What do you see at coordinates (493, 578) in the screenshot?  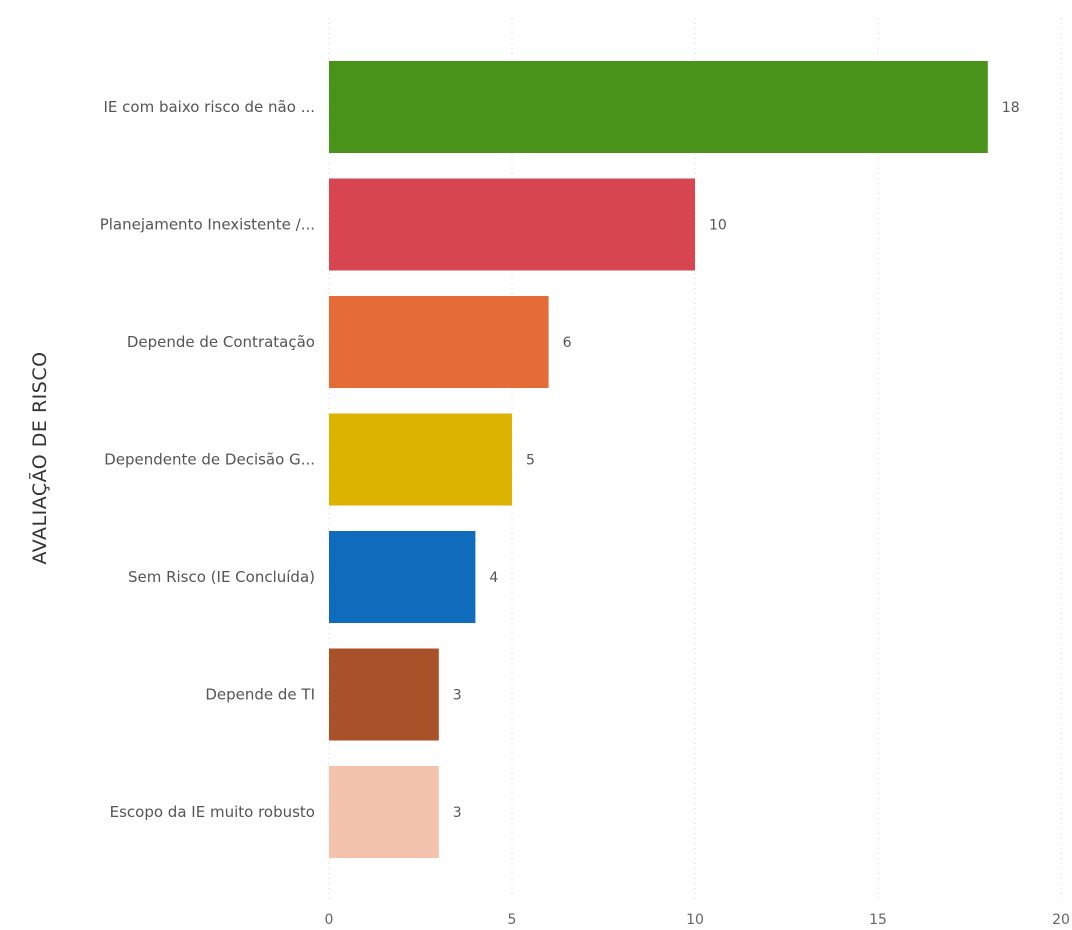 I see `bar-value-label: 4` at bounding box center [493, 578].